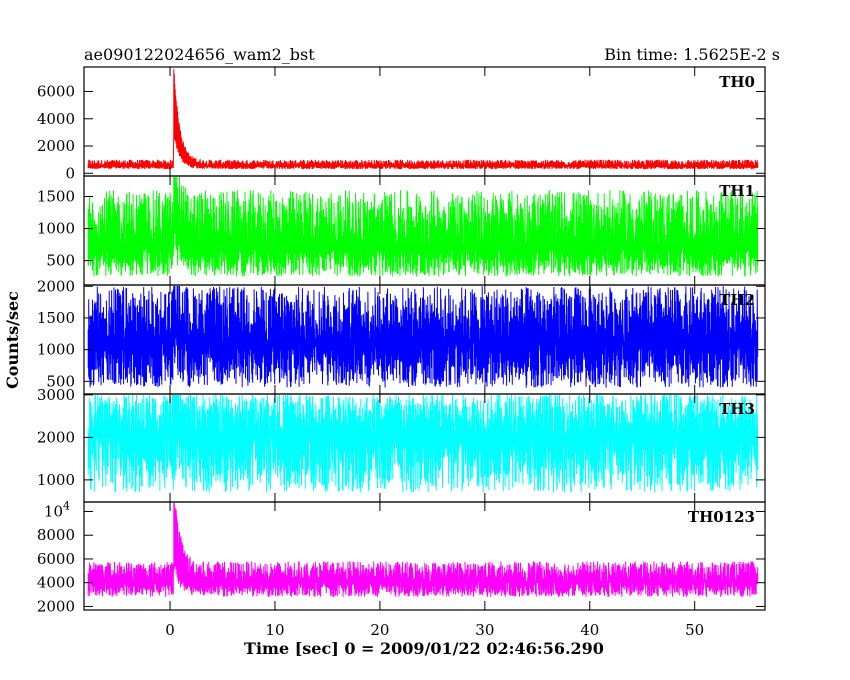  Describe the element at coordinates (424, 648) in the screenshot. I see `x-axis-title: Time [sec] 0 = 2009/01/22 02:46:56.290` at that location.